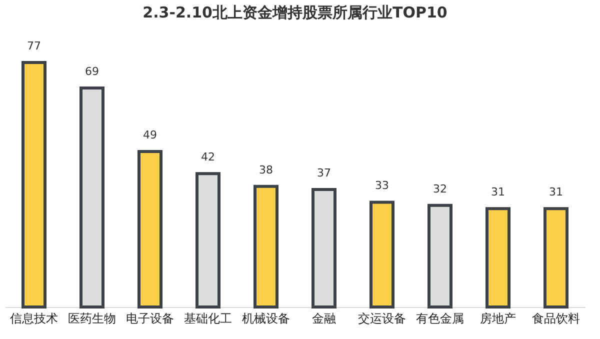  I want to click on x-tick-label: 食品饮料, so click(556, 319).